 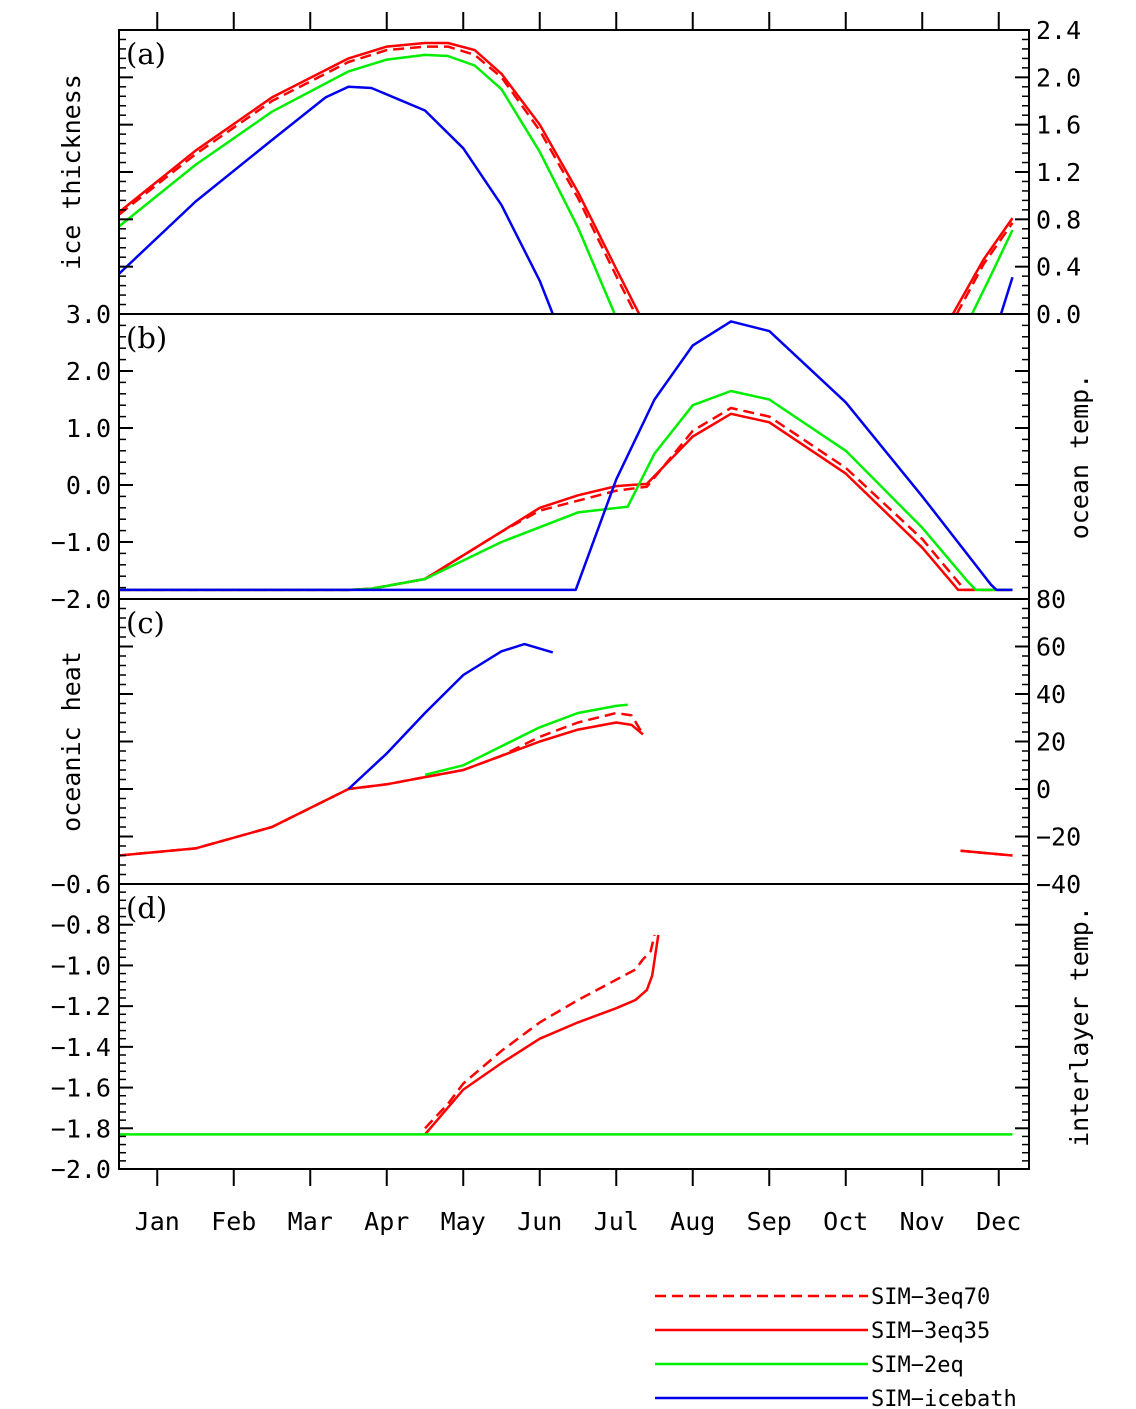 What do you see at coordinates (1051, 647) in the screenshot?
I see `y-tick-label: 60` at bounding box center [1051, 647].